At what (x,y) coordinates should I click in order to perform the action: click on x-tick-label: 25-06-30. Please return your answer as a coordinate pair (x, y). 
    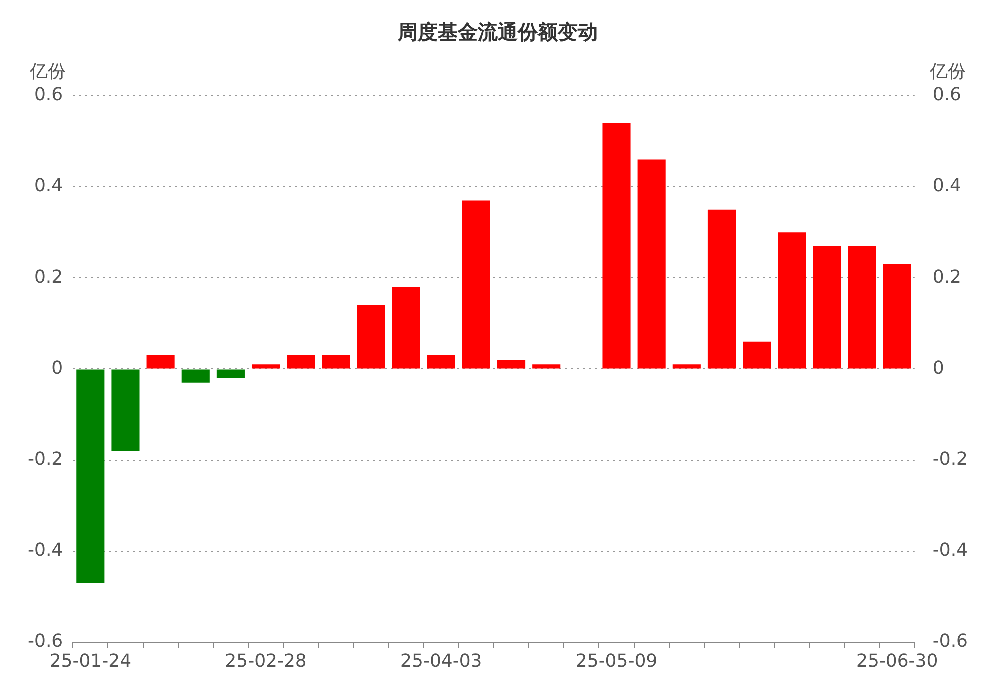
    Looking at the image, I should click on (897, 661).